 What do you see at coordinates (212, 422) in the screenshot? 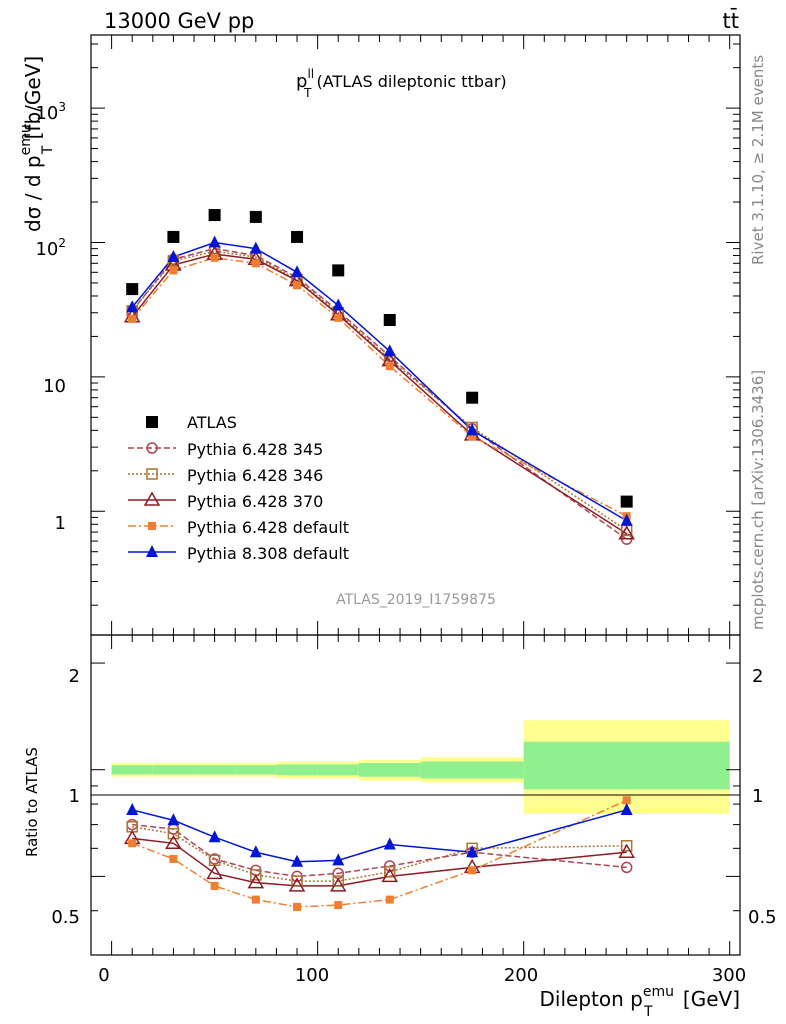
I see `legend-label-atlas: ATLAS` at bounding box center [212, 422].